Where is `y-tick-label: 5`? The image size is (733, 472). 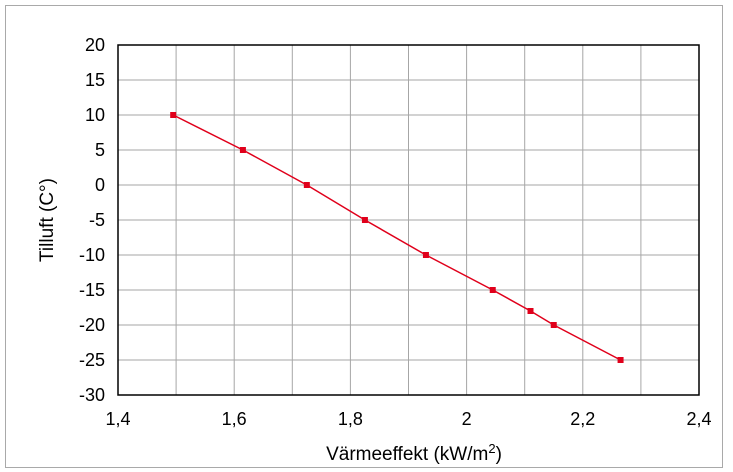 y-tick-label: 5 is located at coordinates (100, 150).